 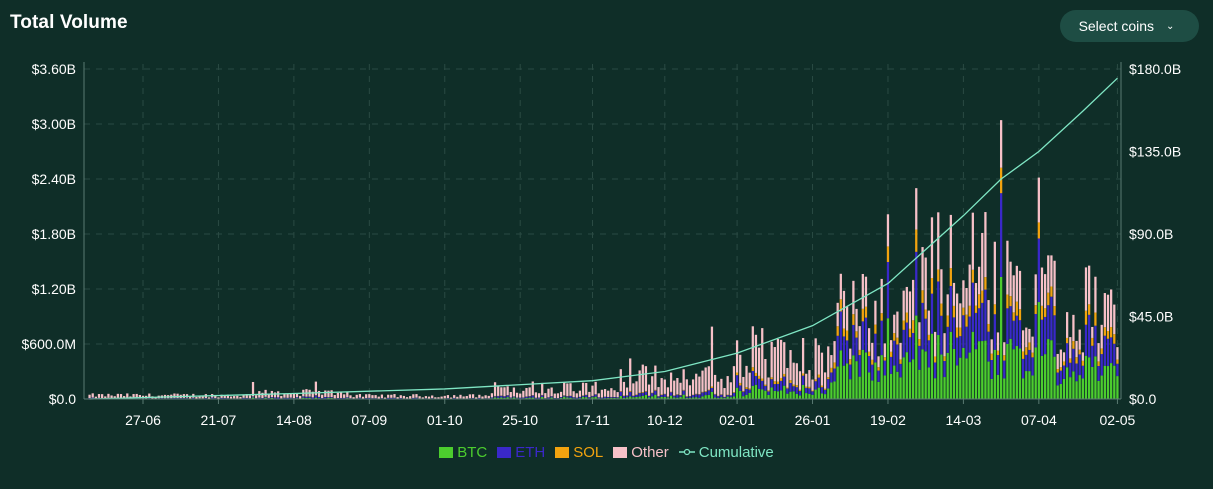 What do you see at coordinates (579, 452) in the screenshot?
I see `legend-item-sol: SOL` at bounding box center [579, 452].